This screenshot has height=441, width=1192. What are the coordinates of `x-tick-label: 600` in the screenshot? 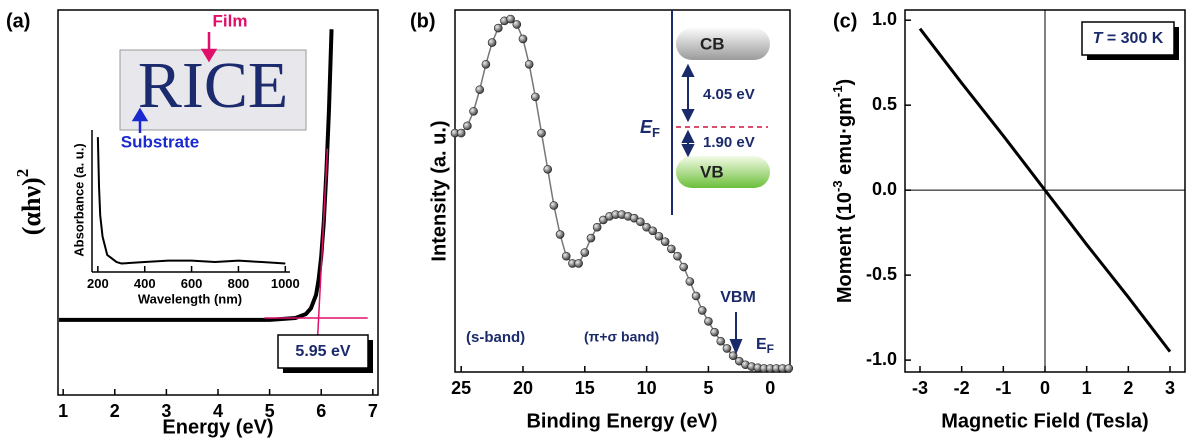 It's located at (192, 283).